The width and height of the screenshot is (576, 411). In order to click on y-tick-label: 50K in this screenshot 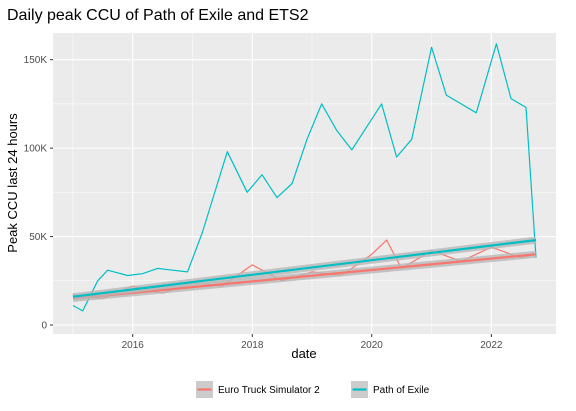, I will do `click(38, 237)`.